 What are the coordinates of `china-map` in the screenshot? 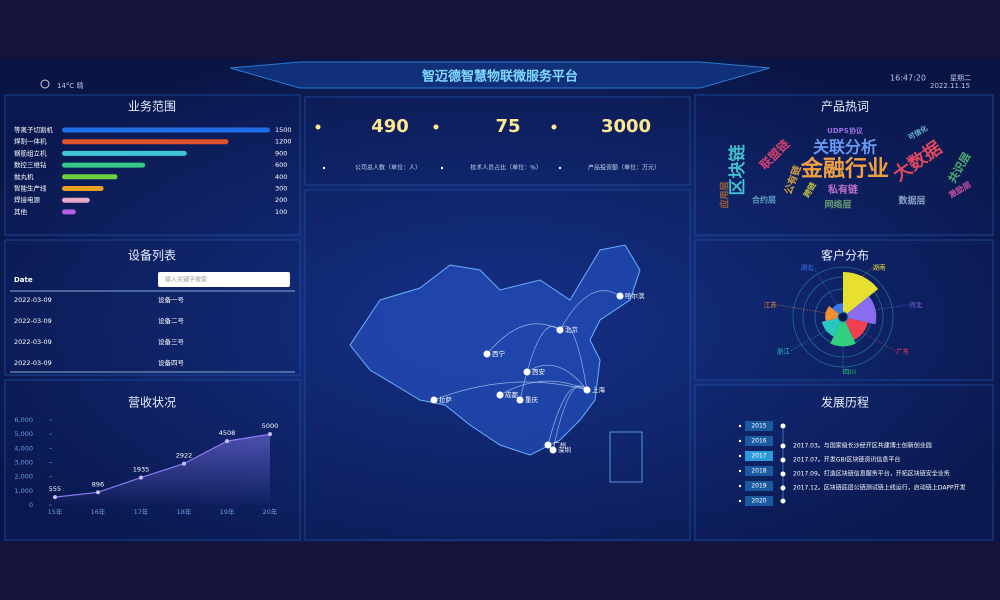 It's located at (495, 350).